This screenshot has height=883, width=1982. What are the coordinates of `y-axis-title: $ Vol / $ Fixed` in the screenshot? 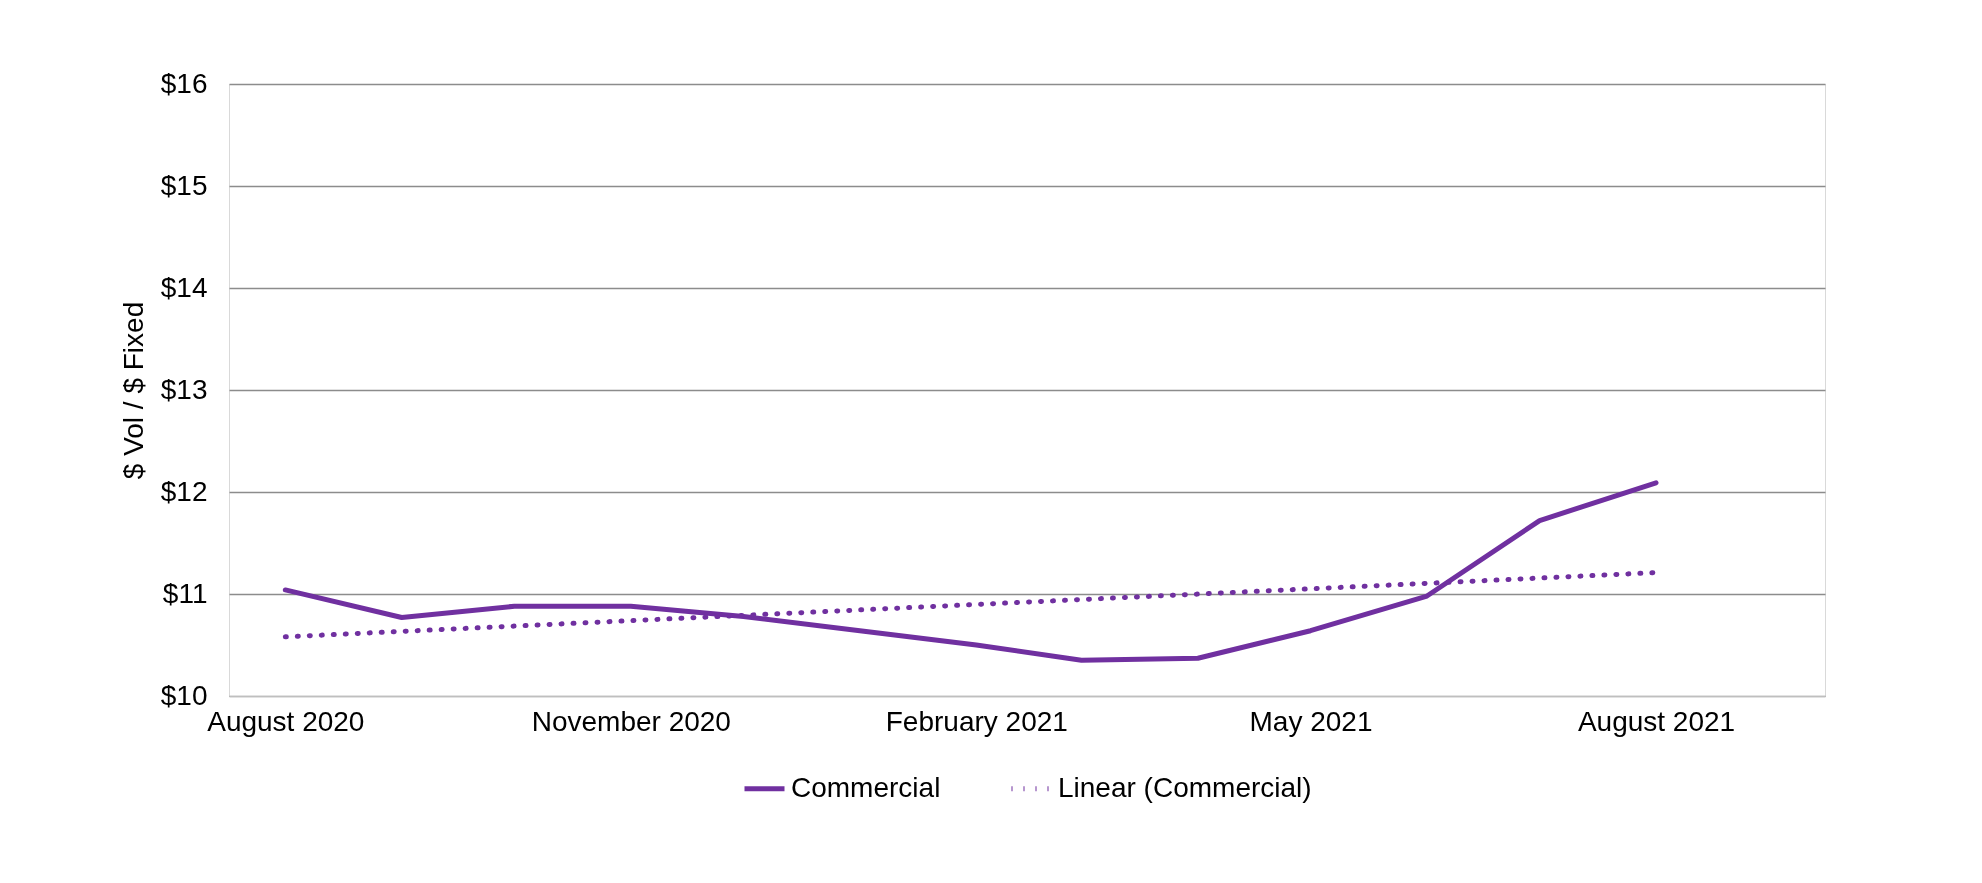 It's located at (133, 390).